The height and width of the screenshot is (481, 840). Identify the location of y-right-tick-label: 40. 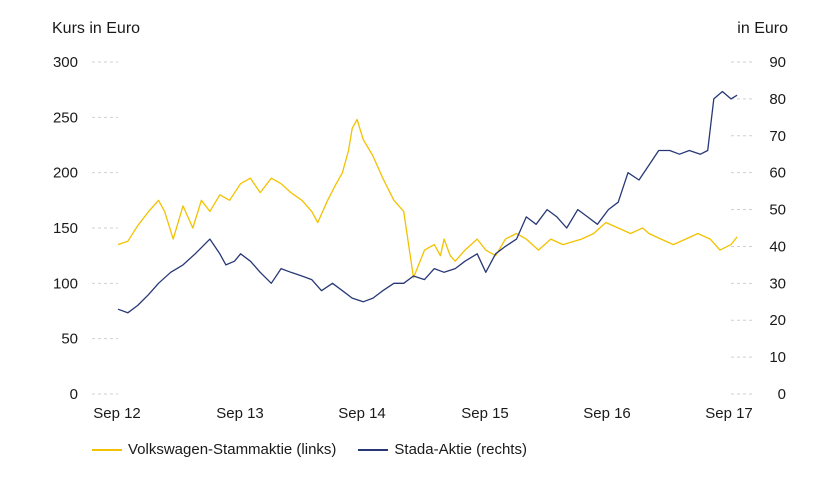
(777, 246).